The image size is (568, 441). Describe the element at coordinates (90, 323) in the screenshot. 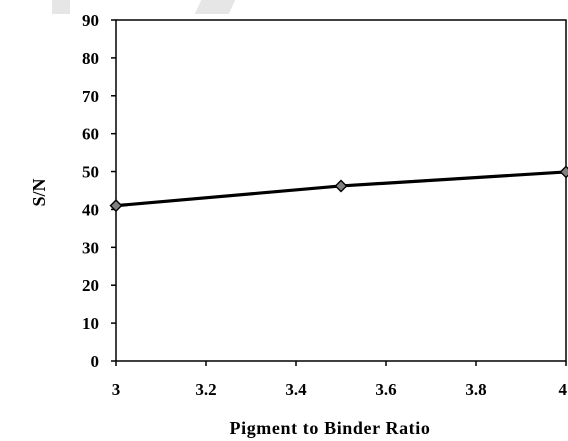

I see `y-tick-label: 10` at that location.